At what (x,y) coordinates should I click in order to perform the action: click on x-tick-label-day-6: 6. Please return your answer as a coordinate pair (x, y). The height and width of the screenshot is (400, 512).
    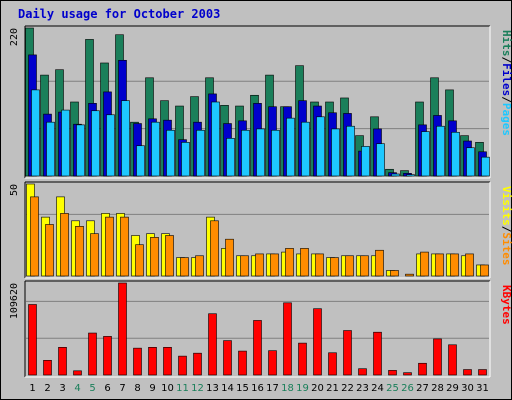
    Looking at the image, I should click on (107, 388).